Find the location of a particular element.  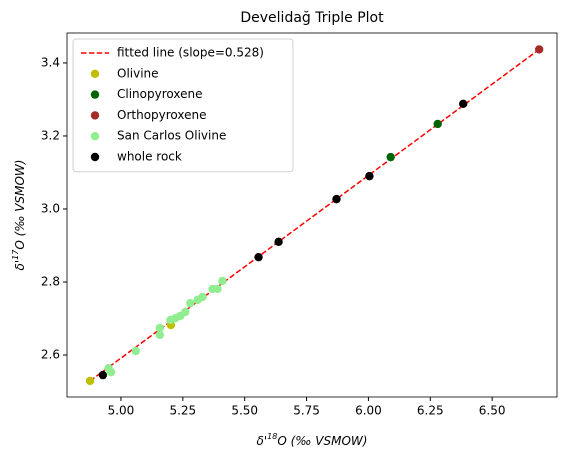

x-tick-label: 6.50 is located at coordinates (492, 411).